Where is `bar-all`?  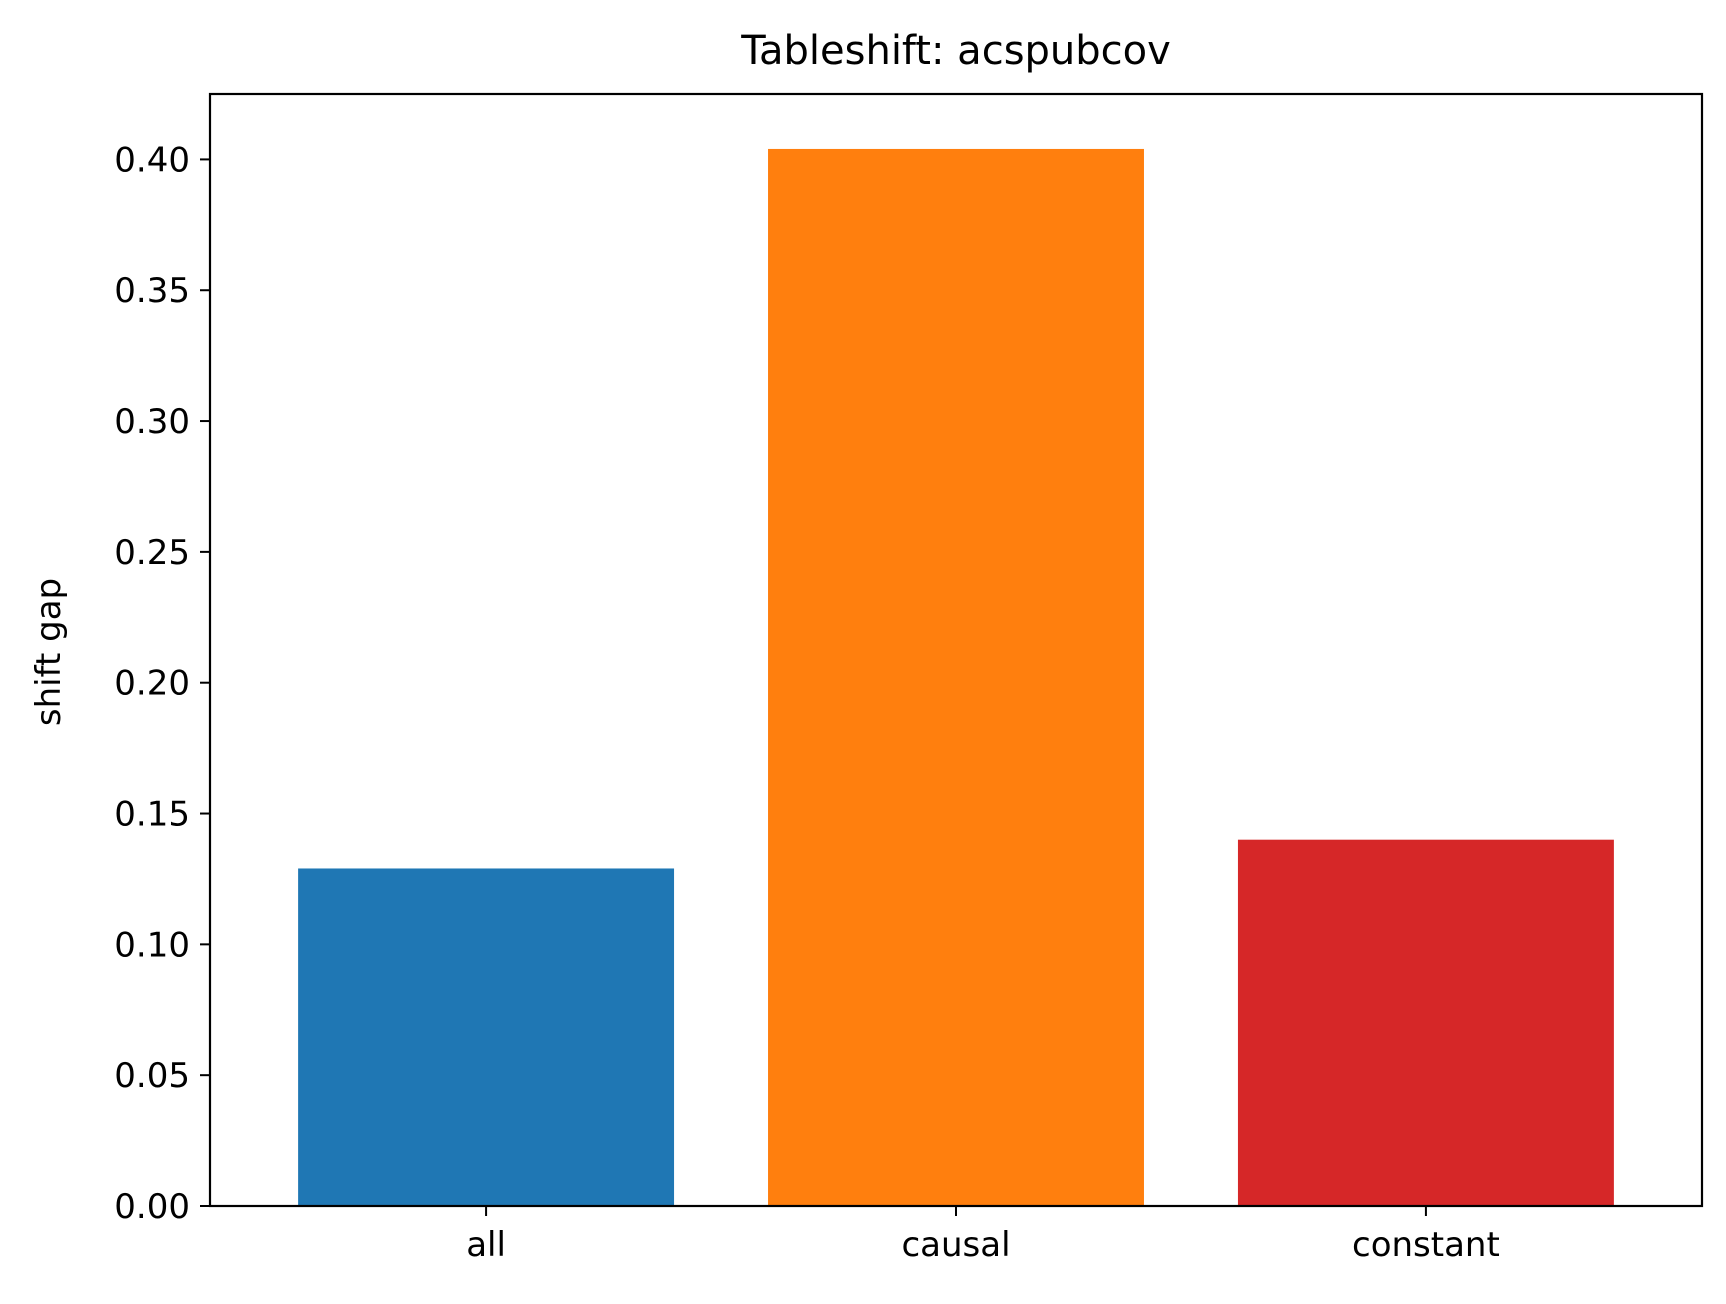
bar-all is located at coordinates (486, 1037).